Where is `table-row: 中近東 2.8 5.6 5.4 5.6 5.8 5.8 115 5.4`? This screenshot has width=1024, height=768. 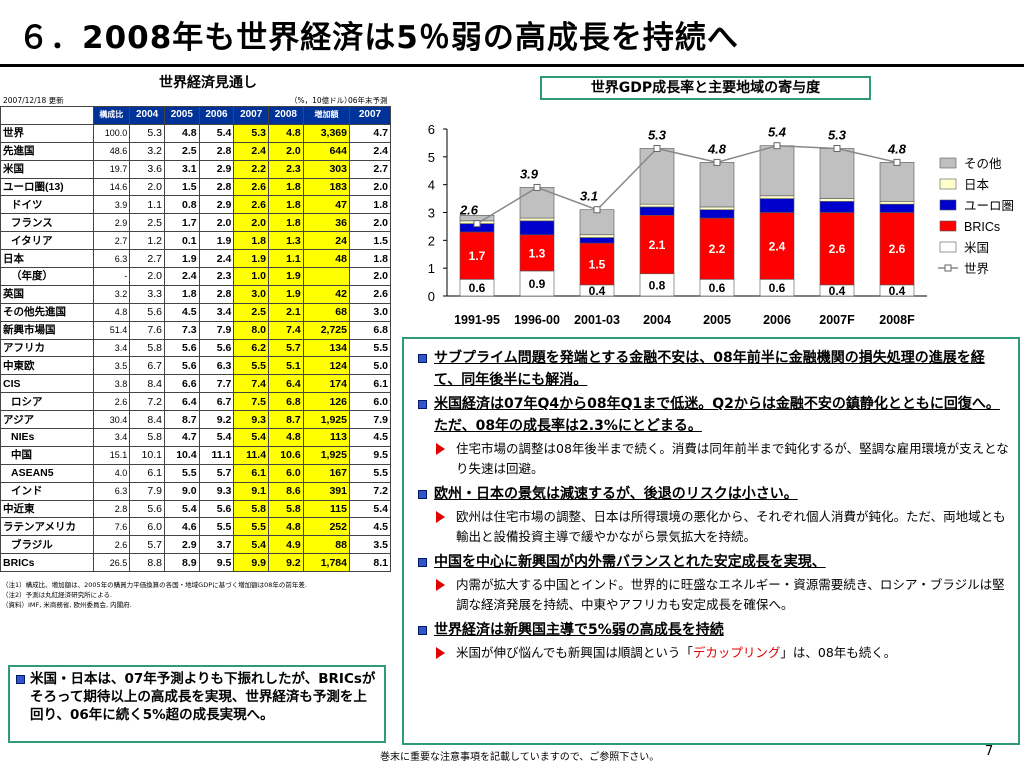
table-row: 中近東 2.8 5.6 5.4 5.6 5.8 5.8 115 5.4 is located at coordinates (196, 509).